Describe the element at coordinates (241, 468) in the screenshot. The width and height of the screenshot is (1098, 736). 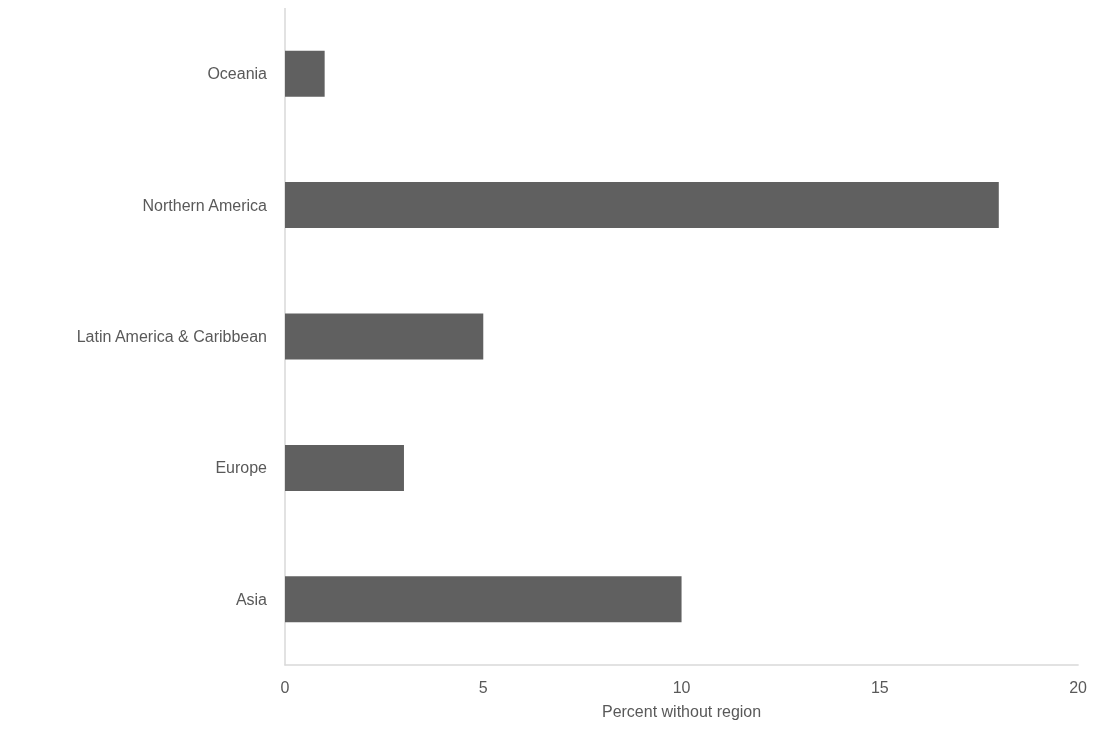
I see `y-tick-label: Europe` at that location.